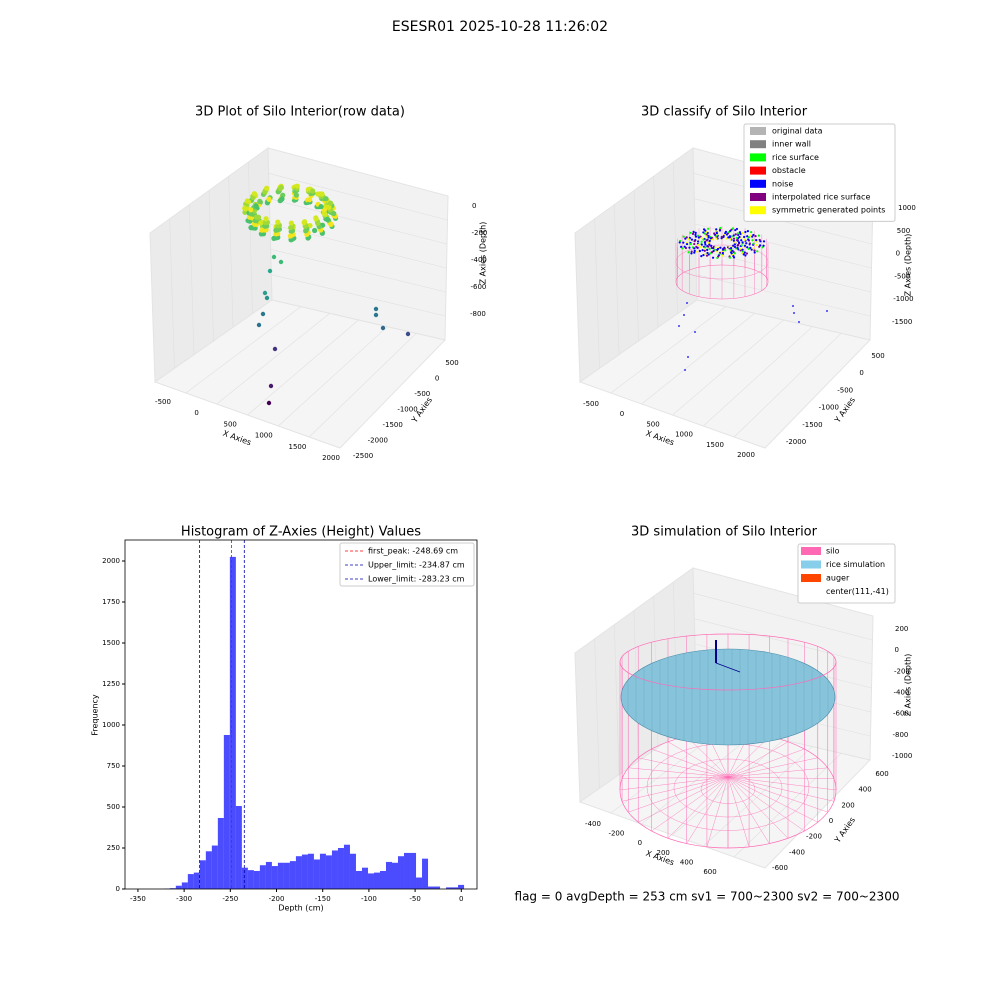 The width and height of the screenshot is (1000, 1000). What do you see at coordinates (301, 532) in the screenshot?
I see `chart-title: Histogram of Z-Axies (Height) Values` at bounding box center [301, 532].